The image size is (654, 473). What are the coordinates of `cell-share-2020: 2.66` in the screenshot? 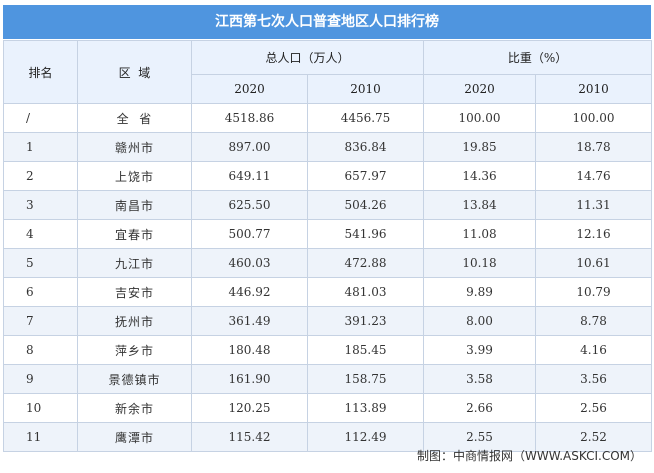 It's located at (480, 408).